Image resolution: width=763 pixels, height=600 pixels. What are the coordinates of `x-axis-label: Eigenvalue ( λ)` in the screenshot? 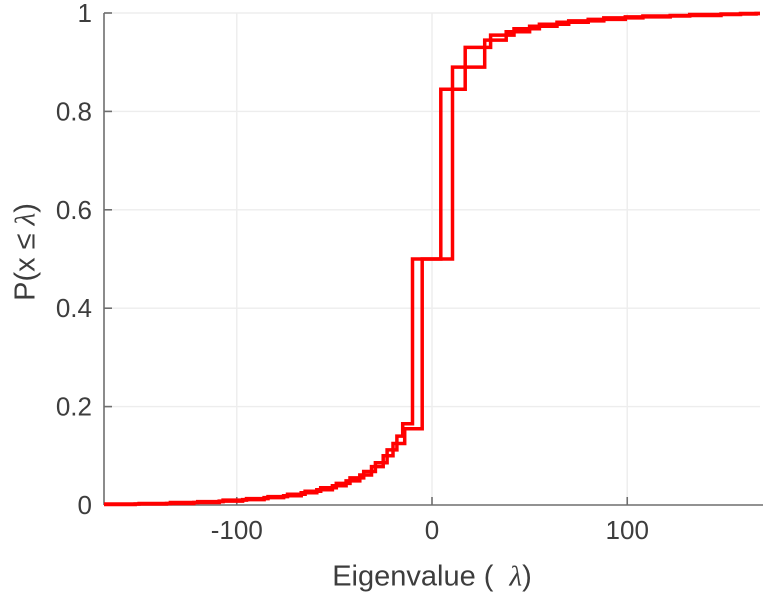 It's located at (432, 576).